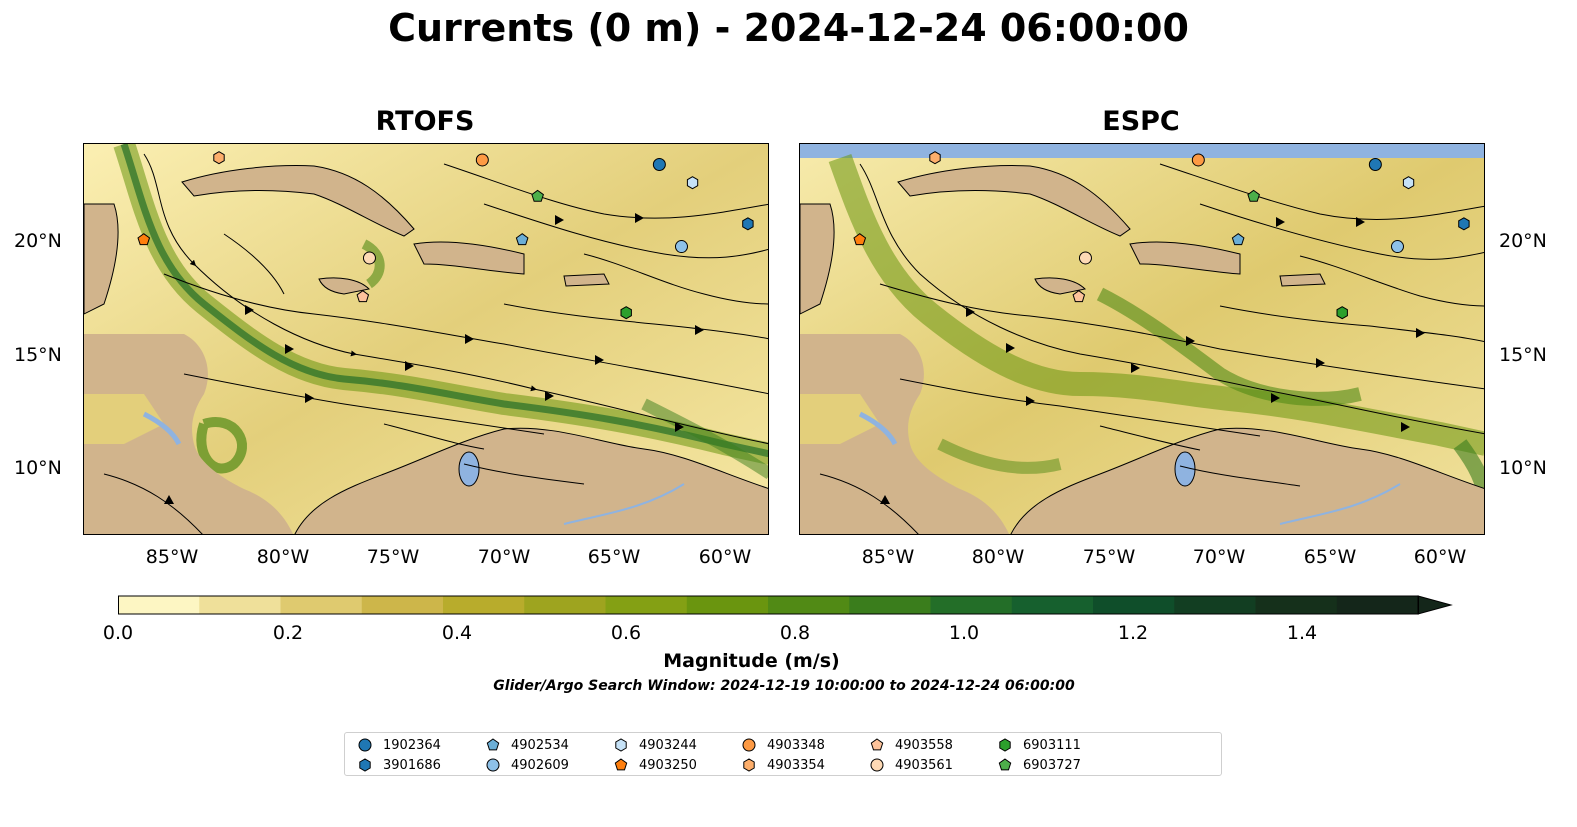  Describe the element at coordinates (796, 745) in the screenshot. I see `legend-label: 4903348` at that location.